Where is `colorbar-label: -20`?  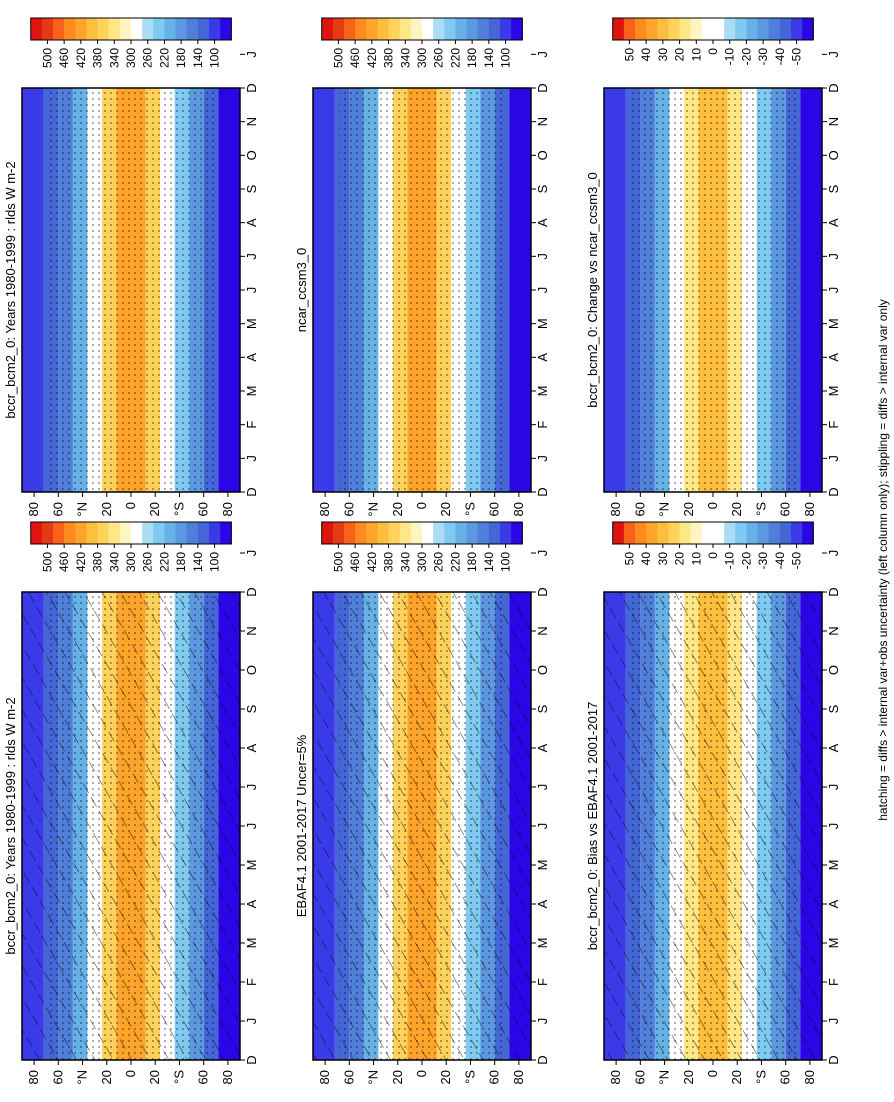 colorbar-label: -20 is located at coordinates (746, 561).